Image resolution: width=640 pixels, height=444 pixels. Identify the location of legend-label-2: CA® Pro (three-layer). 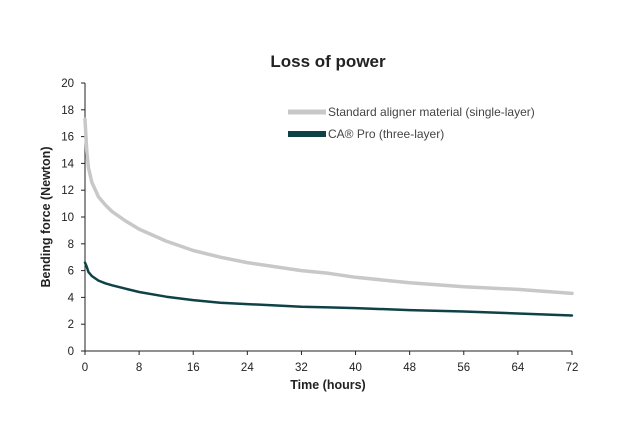
(386, 134).